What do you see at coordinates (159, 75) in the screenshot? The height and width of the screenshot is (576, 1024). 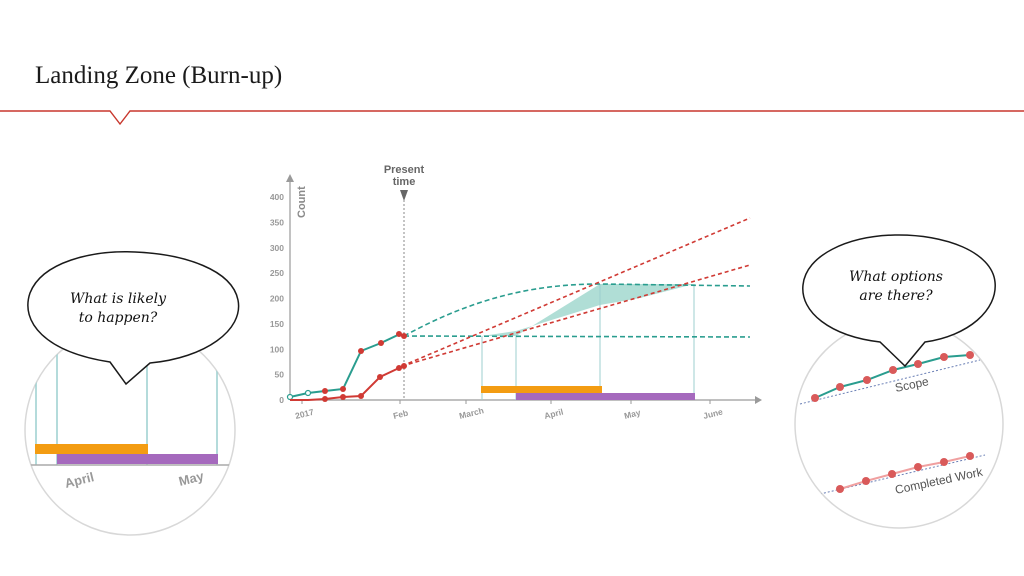 I see `slide-title: Landing Zone (Burn-up)` at bounding box center [159, 75].